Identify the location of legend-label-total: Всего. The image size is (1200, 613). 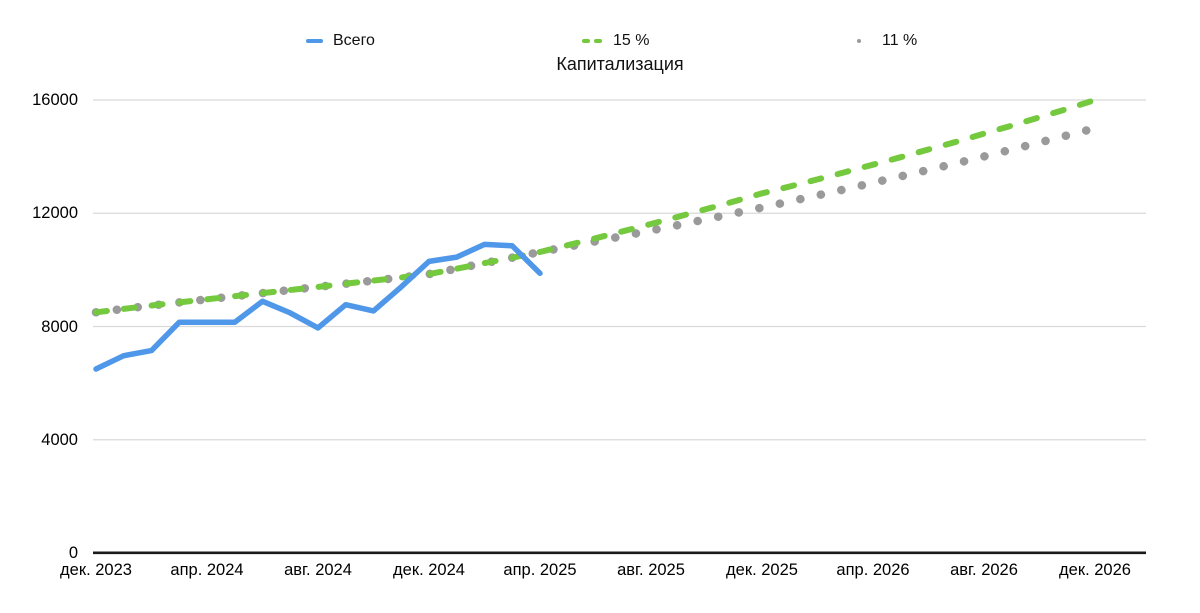
(354, 40).